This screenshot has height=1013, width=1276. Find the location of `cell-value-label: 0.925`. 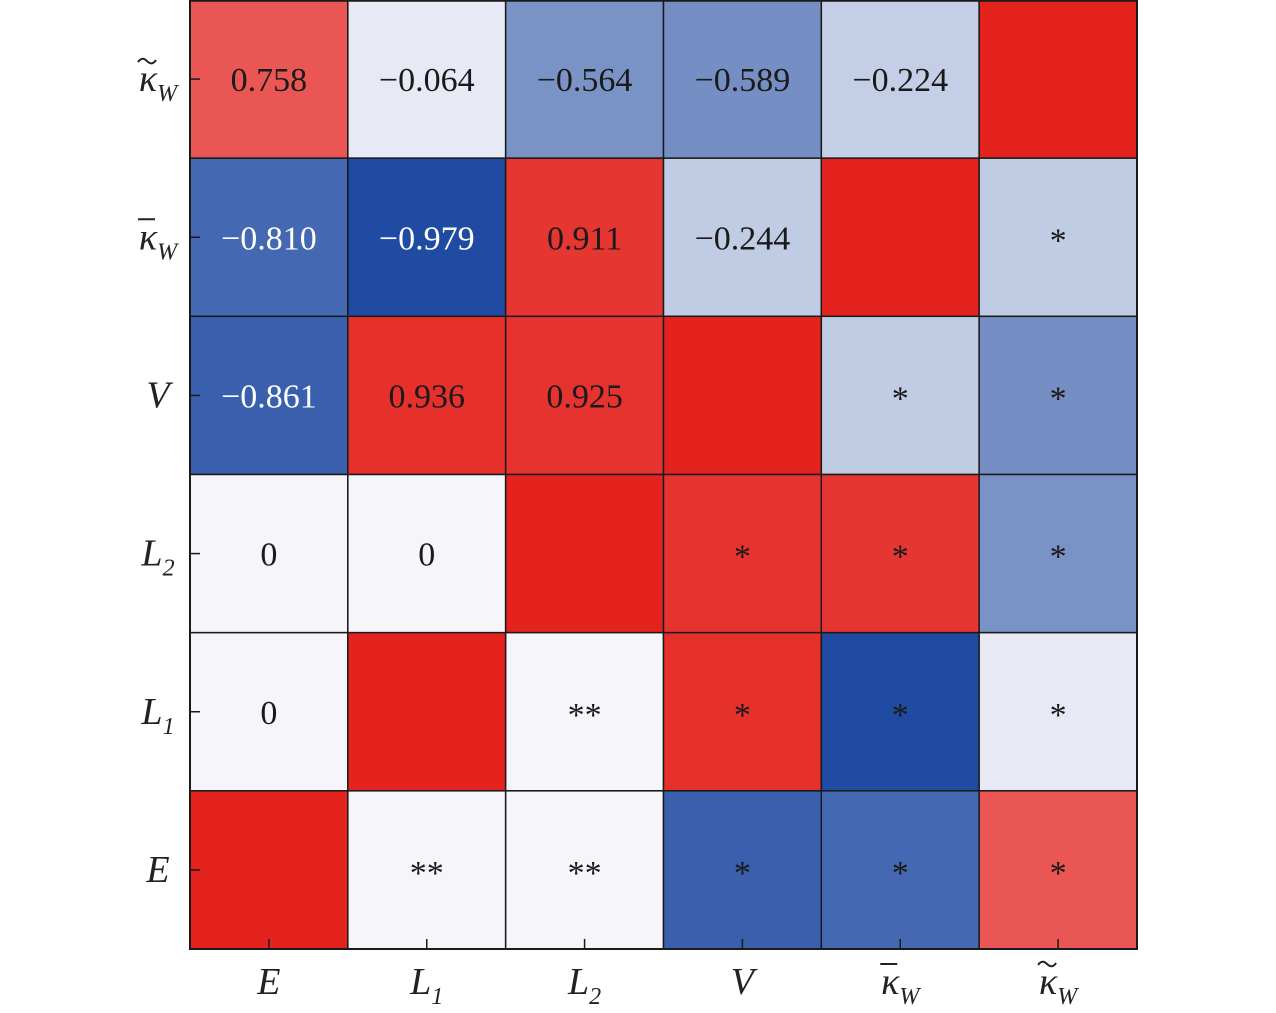

cell-value-label: 0.925 is located at coordinates (584, 396).